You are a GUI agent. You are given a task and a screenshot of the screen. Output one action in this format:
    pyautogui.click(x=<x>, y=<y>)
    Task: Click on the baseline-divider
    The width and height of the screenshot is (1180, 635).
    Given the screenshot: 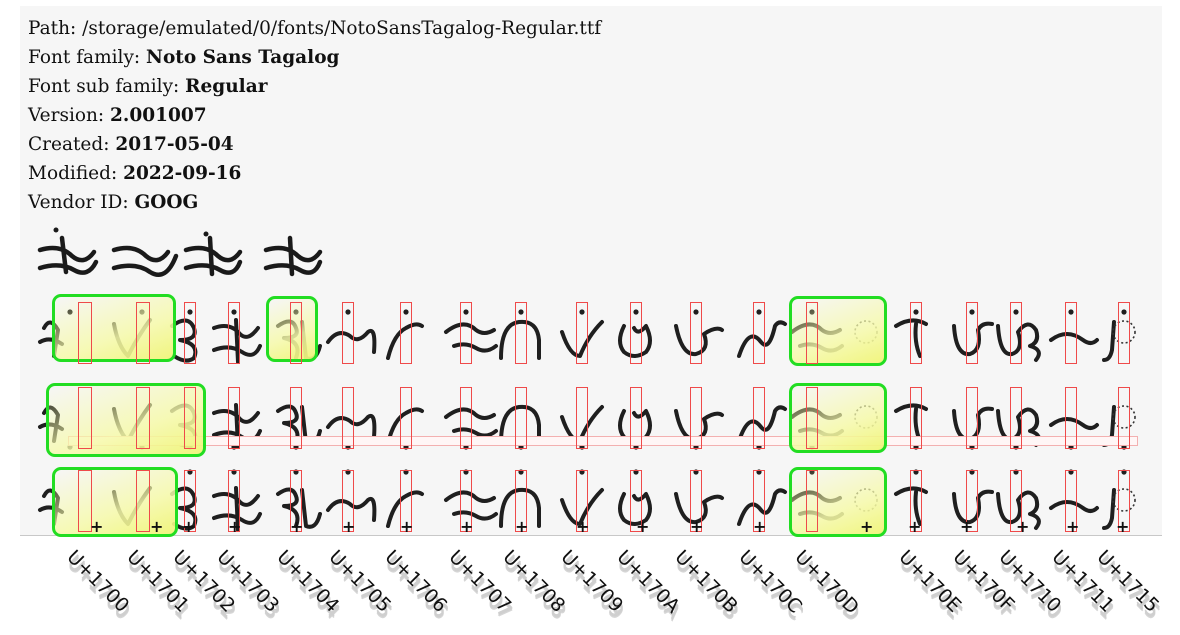 What is the action you would take?
    pyautogui.click(x=591, y=535)
    